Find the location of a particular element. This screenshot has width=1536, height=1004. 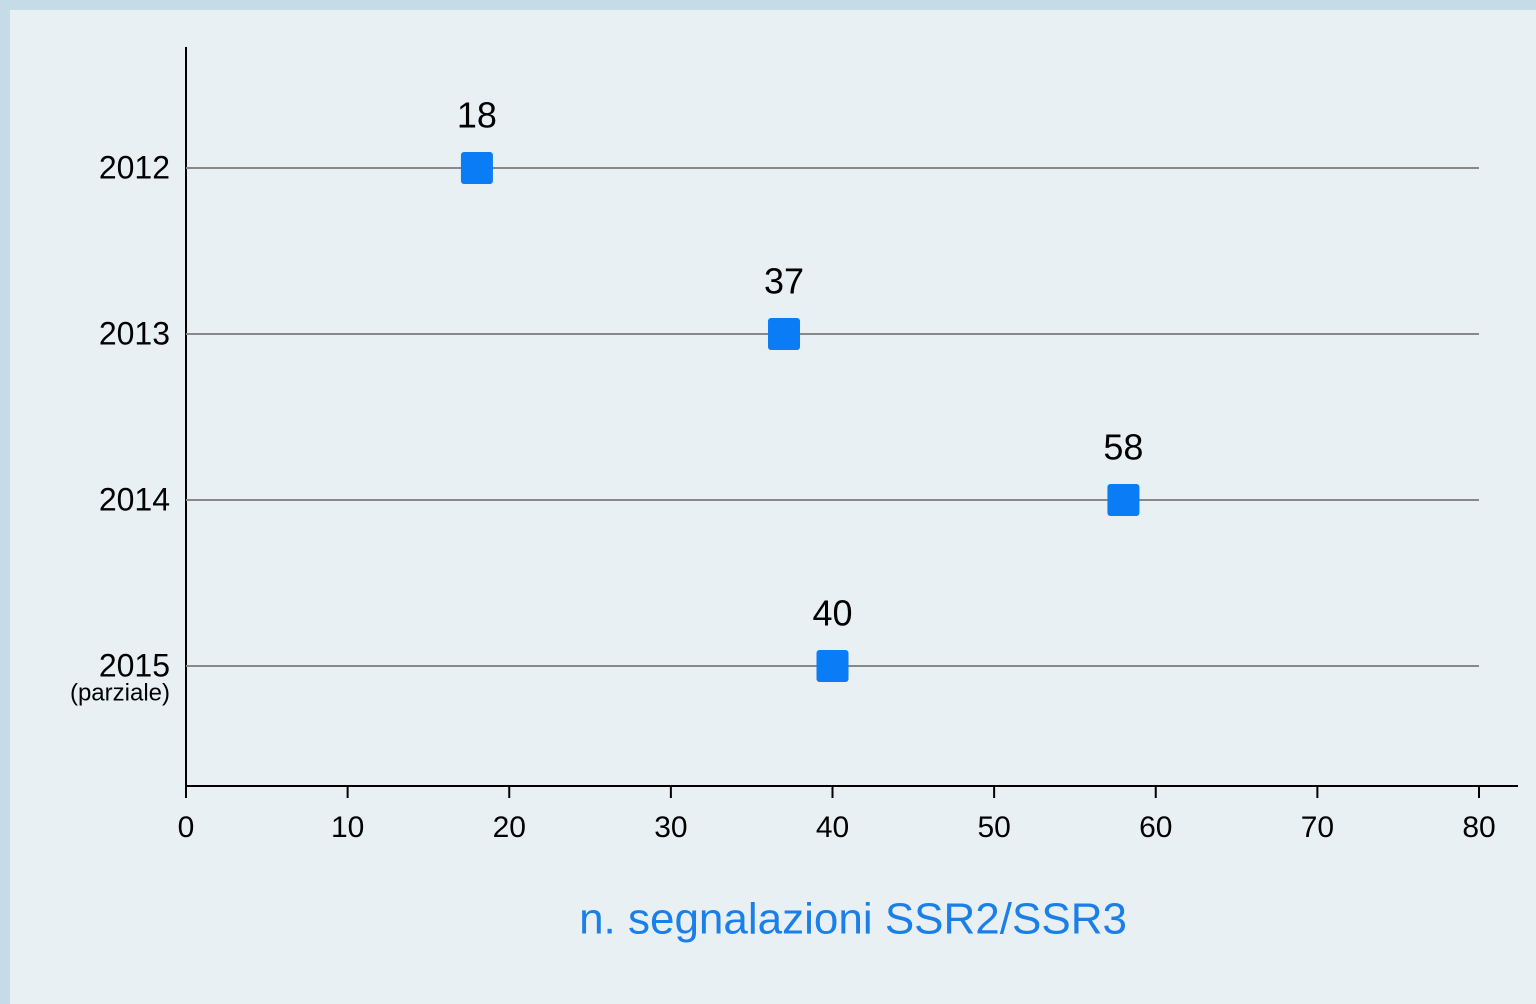

x-tick-label: 40 is located at coordinates (832, 827).